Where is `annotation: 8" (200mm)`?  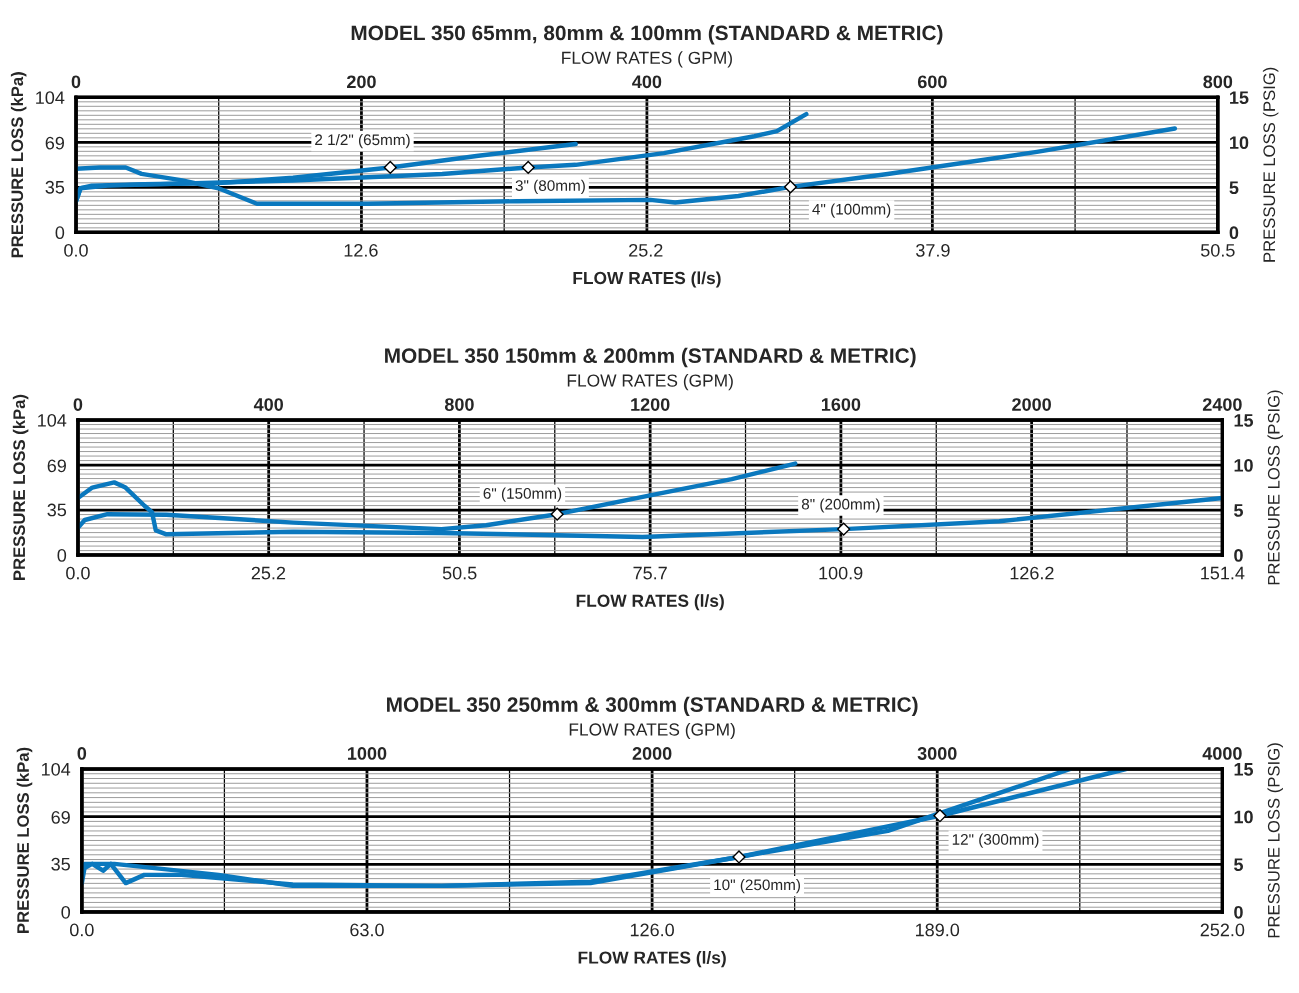 annotation: 8" (200mm) is located at coordinates (840, 505).